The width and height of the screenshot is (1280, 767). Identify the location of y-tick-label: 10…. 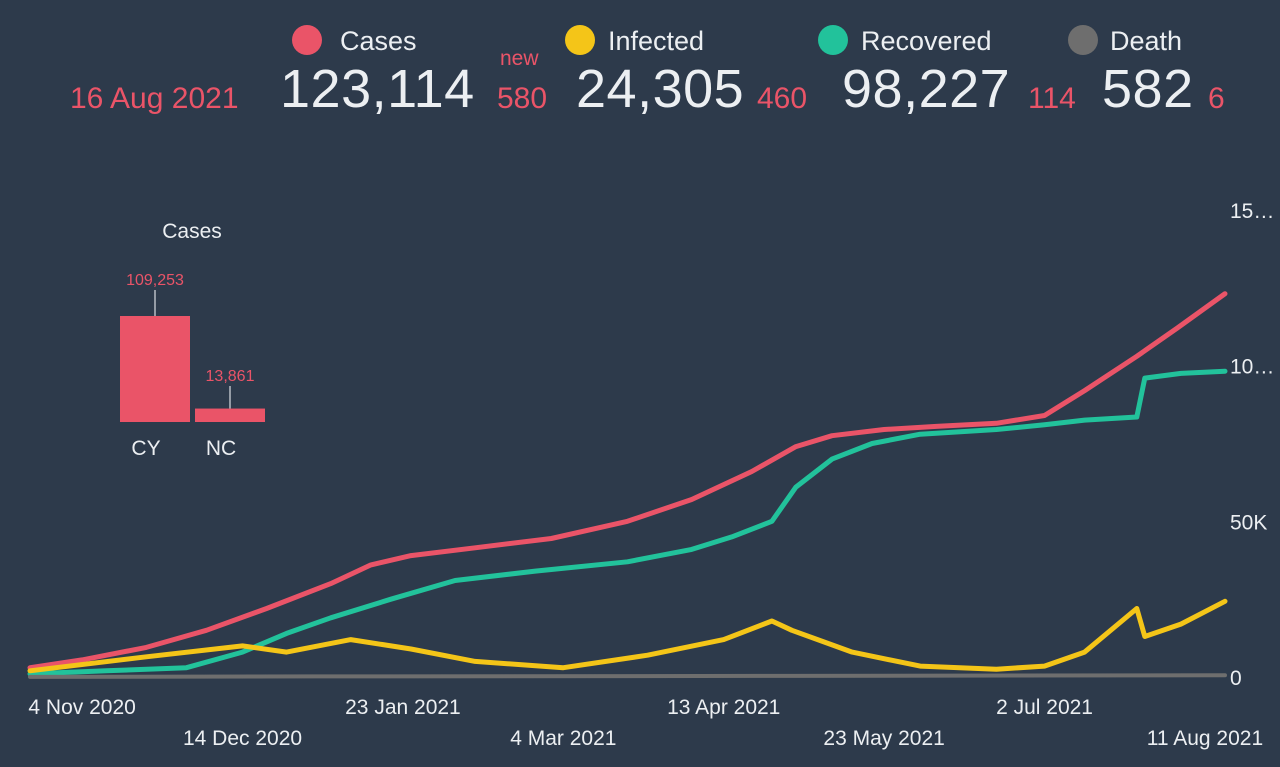
(1252, 367).